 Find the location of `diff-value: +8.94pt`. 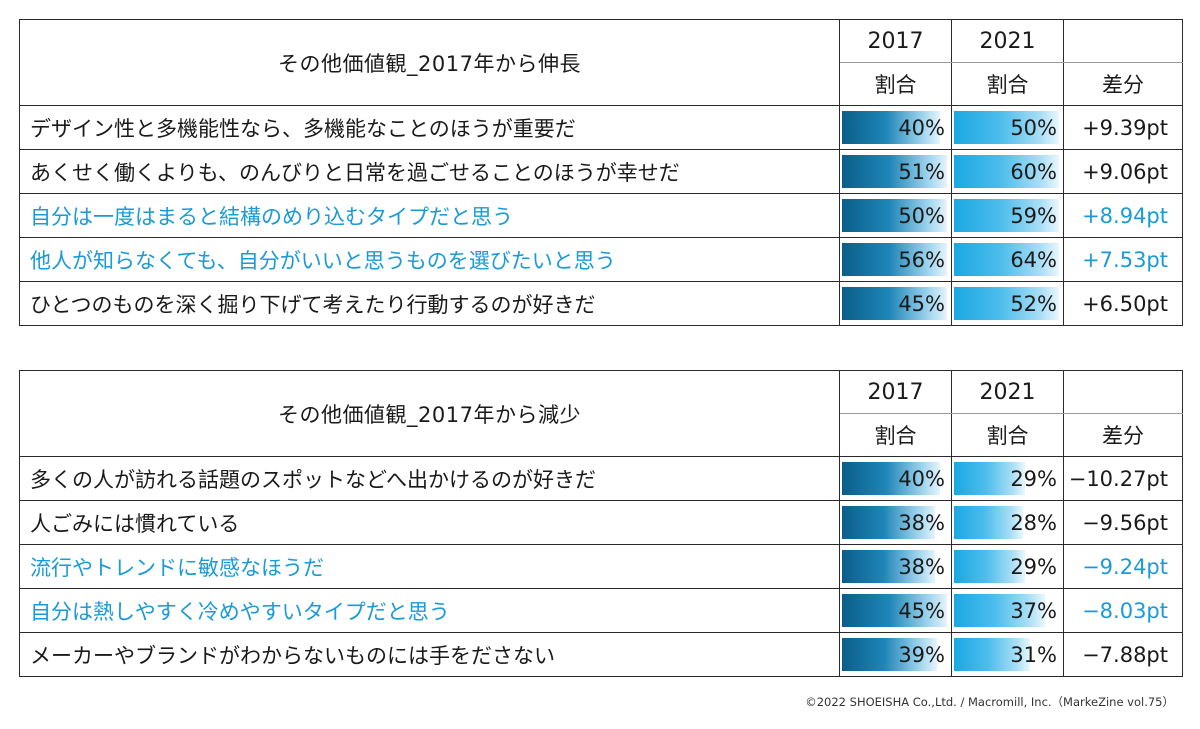

diff-value: +8.94pt is located at coordinates (1123, 215).